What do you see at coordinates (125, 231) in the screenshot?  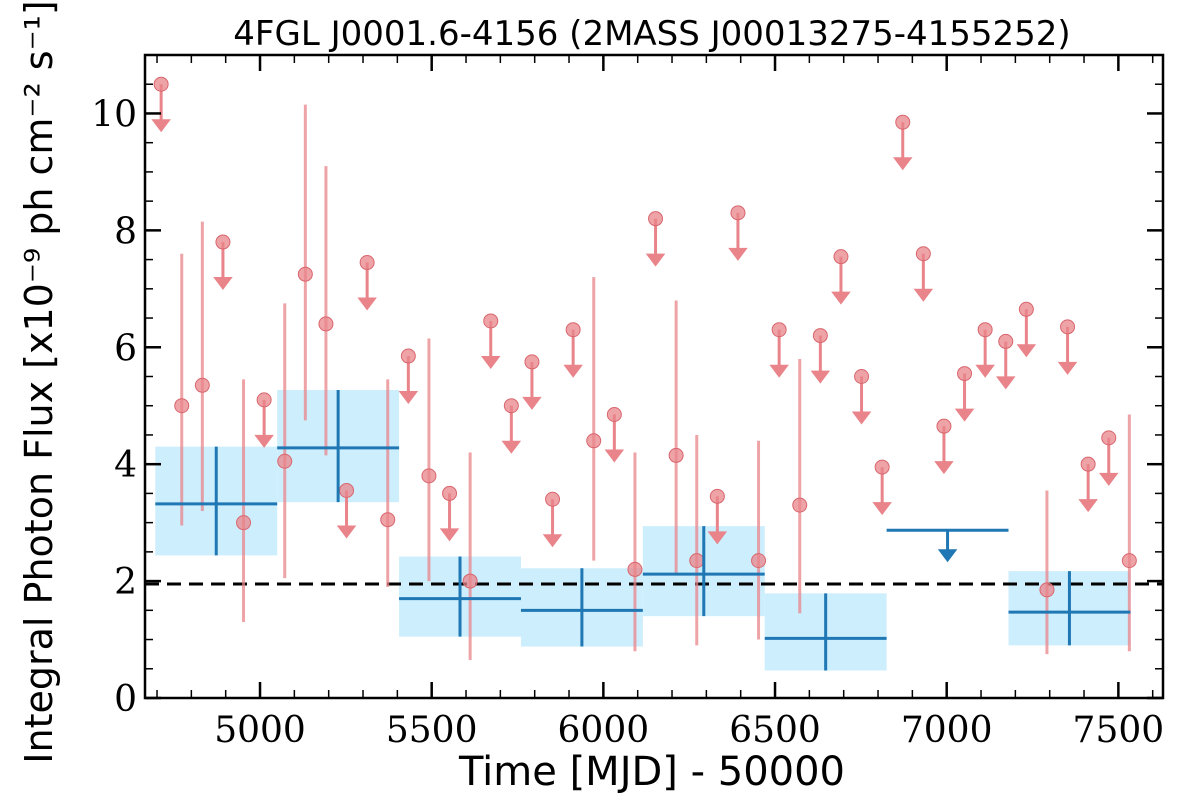 I see `y-tick-label: 8` at bounding box center [125, 231].